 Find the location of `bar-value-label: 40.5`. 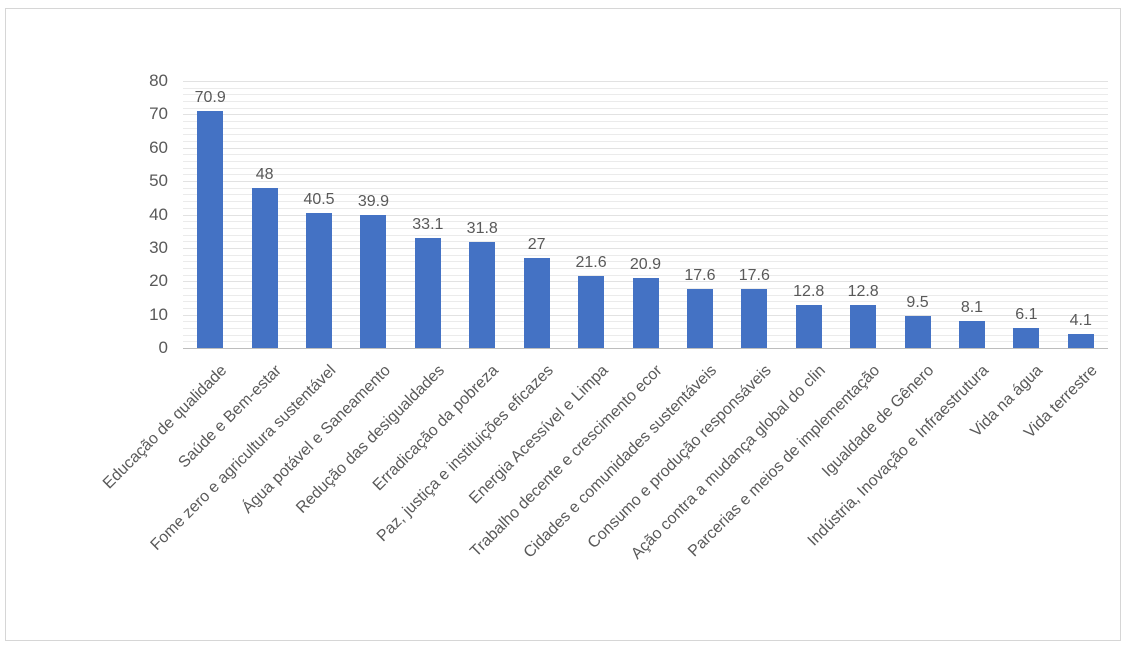

bar-value-label: 40.5 is located at coordinates (319, 199).